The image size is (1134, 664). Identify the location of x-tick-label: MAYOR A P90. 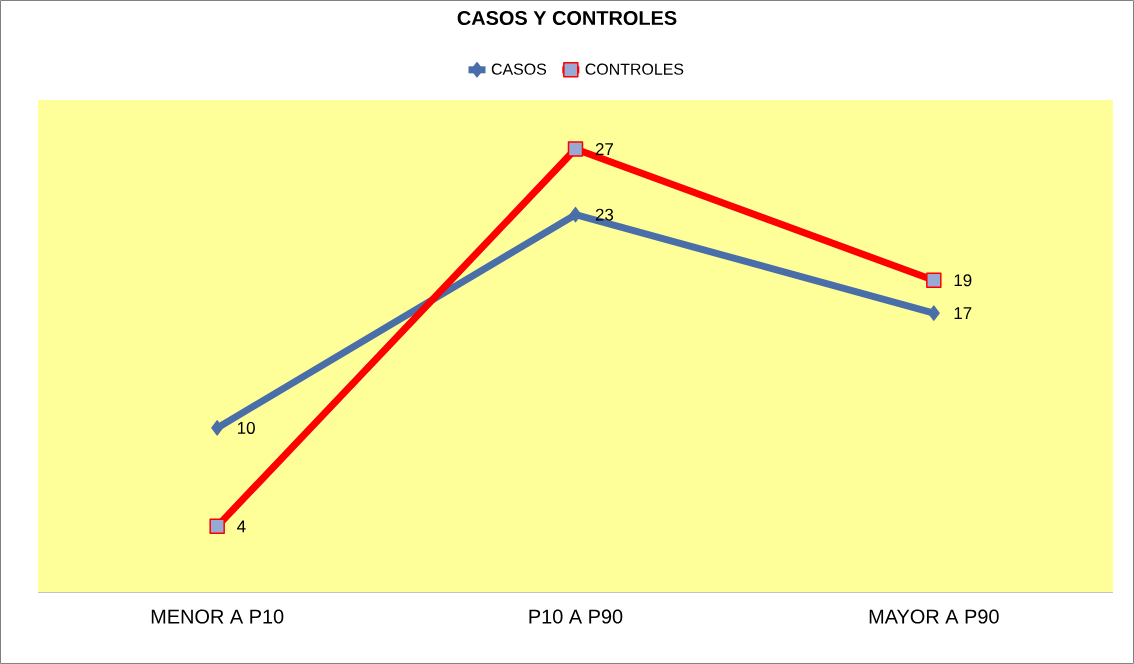
(934, 616).